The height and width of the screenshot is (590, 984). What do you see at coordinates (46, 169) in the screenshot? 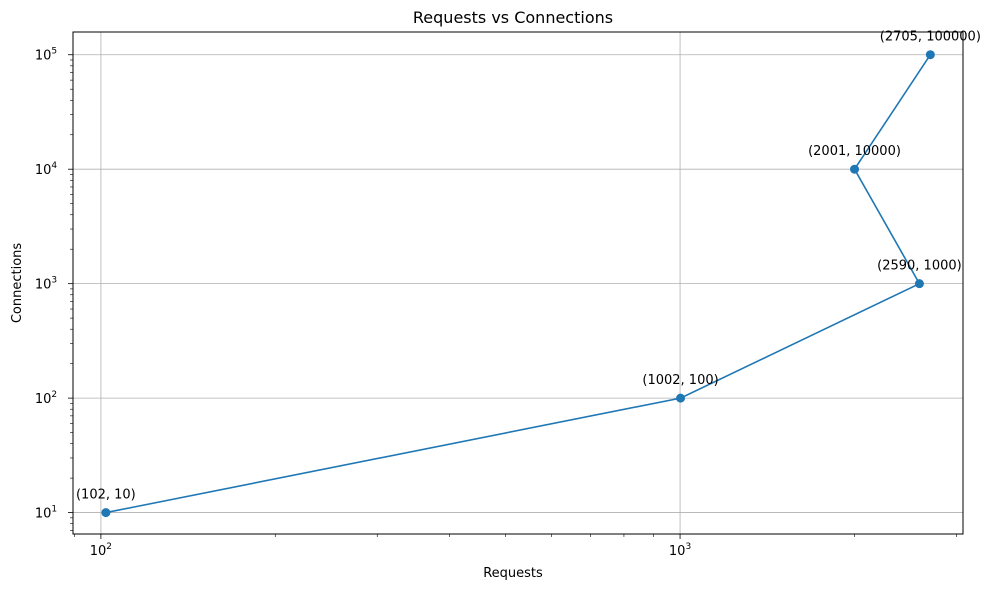
I see `y-tick-label: 104` at bounding box center [46, 169].